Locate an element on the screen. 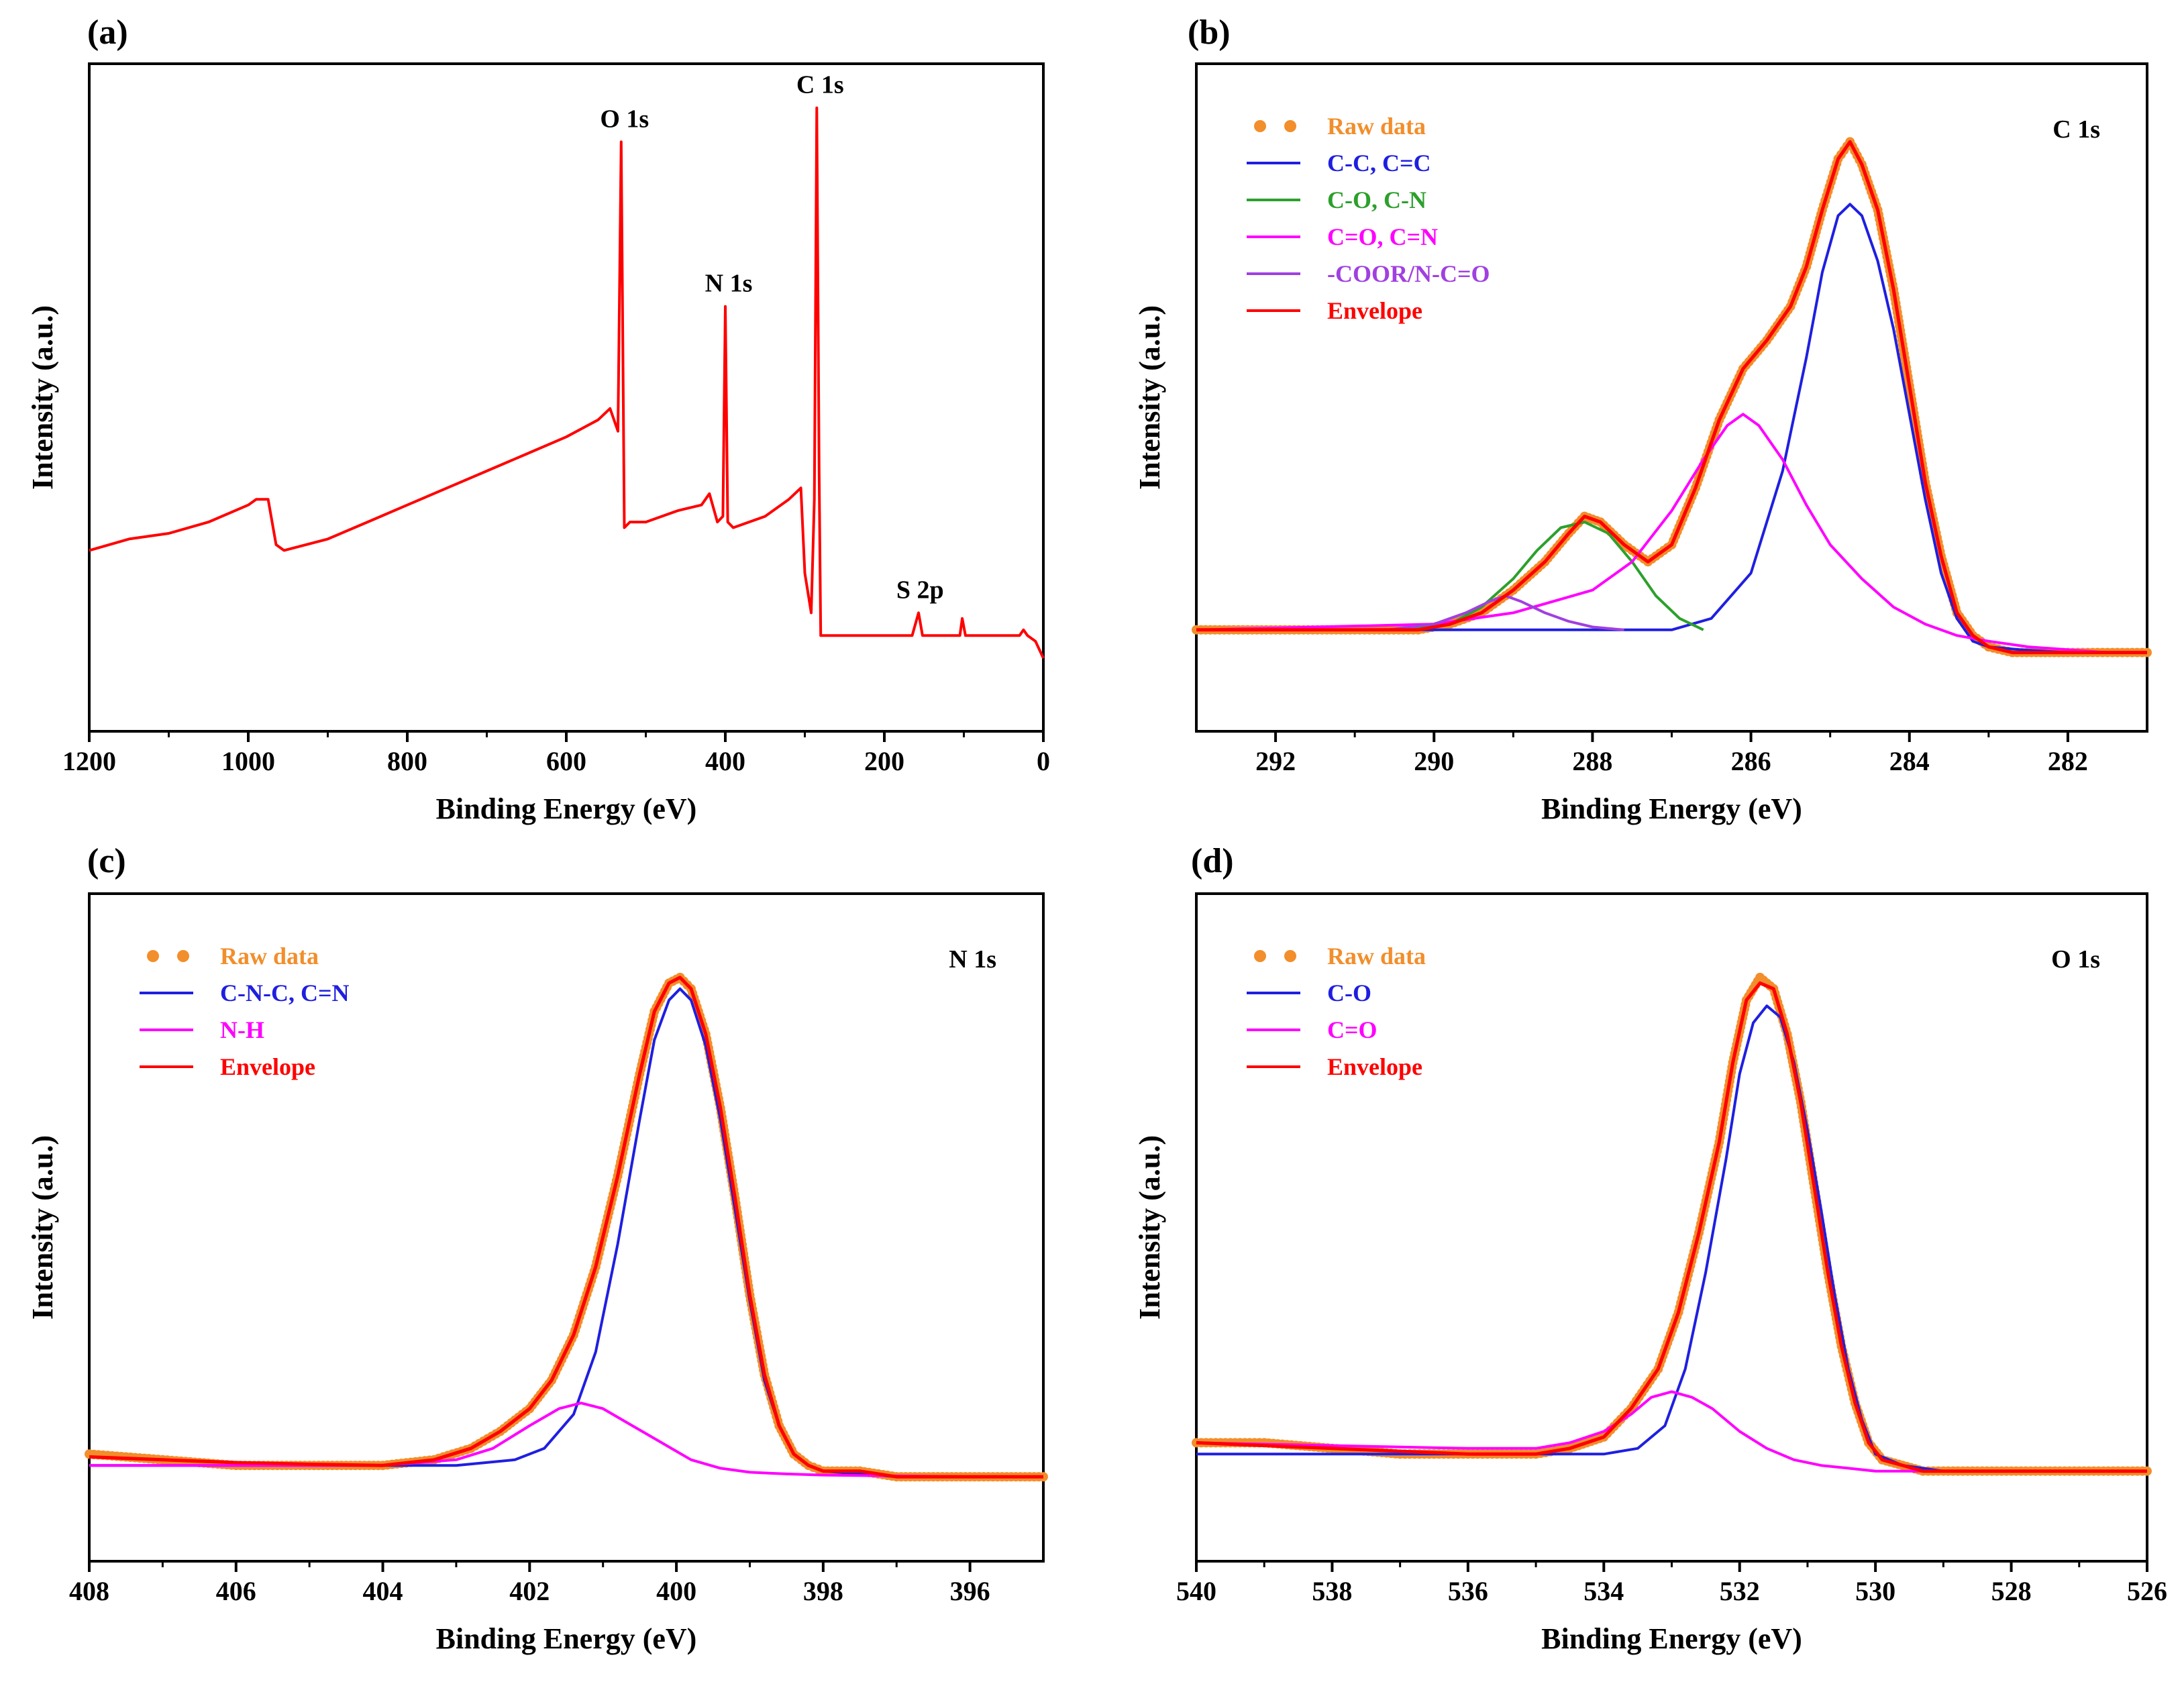  x-tick-label: 282 is located at coordinates (2068, 761).